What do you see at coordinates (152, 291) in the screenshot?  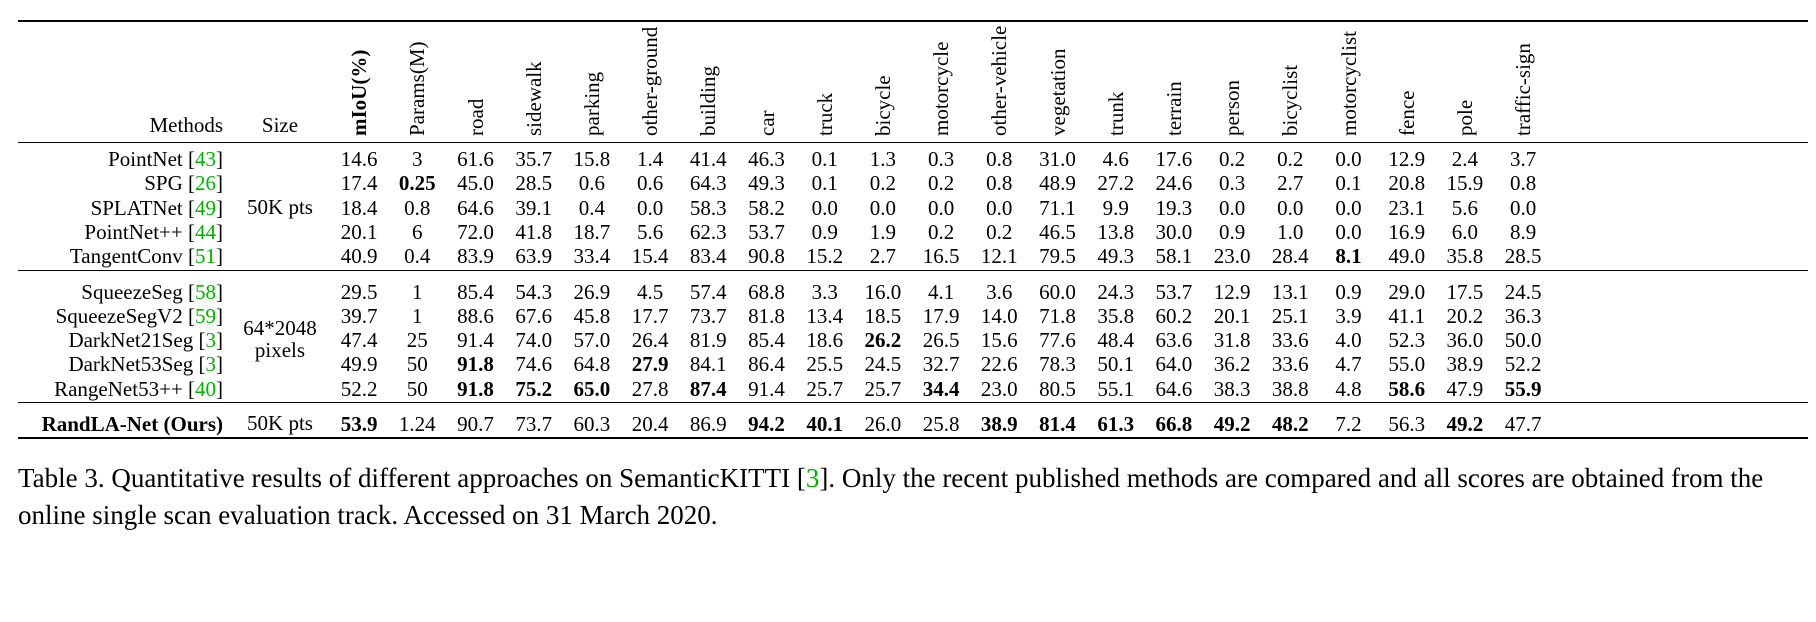 I see `method-name: SqueezeSeg [58]` at bounding box center [152, 291].